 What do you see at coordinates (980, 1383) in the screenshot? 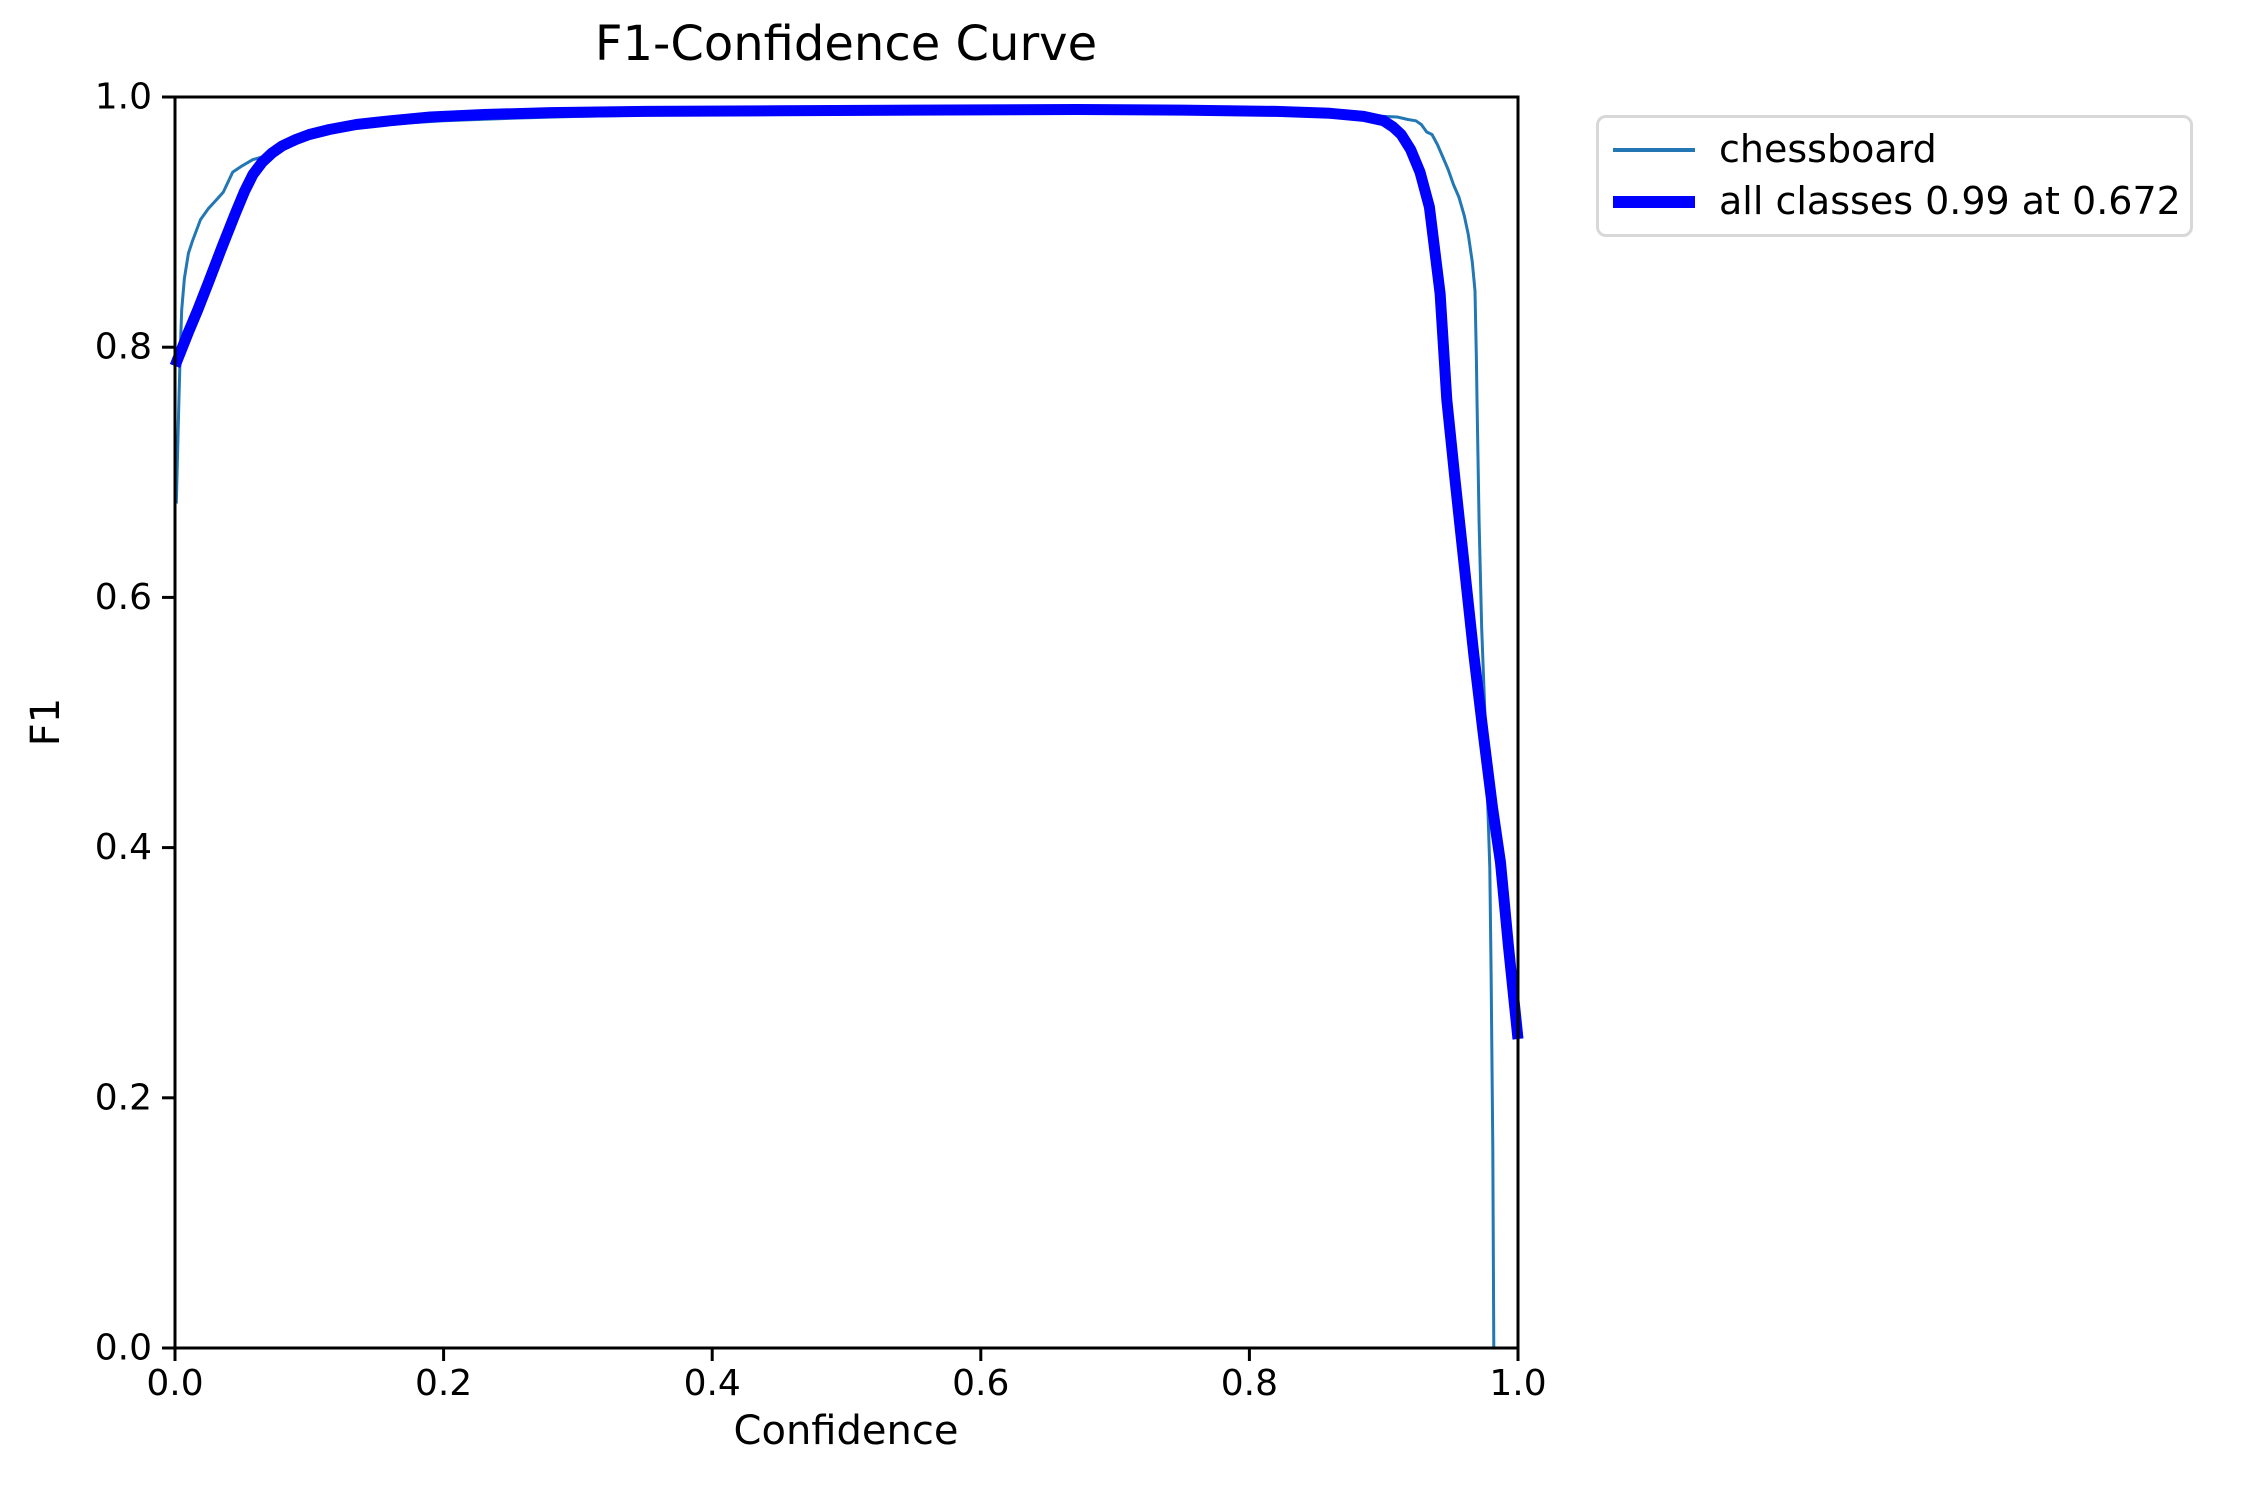
I see `x-tick-label: 0.6` at bounding box center [980, 1383].